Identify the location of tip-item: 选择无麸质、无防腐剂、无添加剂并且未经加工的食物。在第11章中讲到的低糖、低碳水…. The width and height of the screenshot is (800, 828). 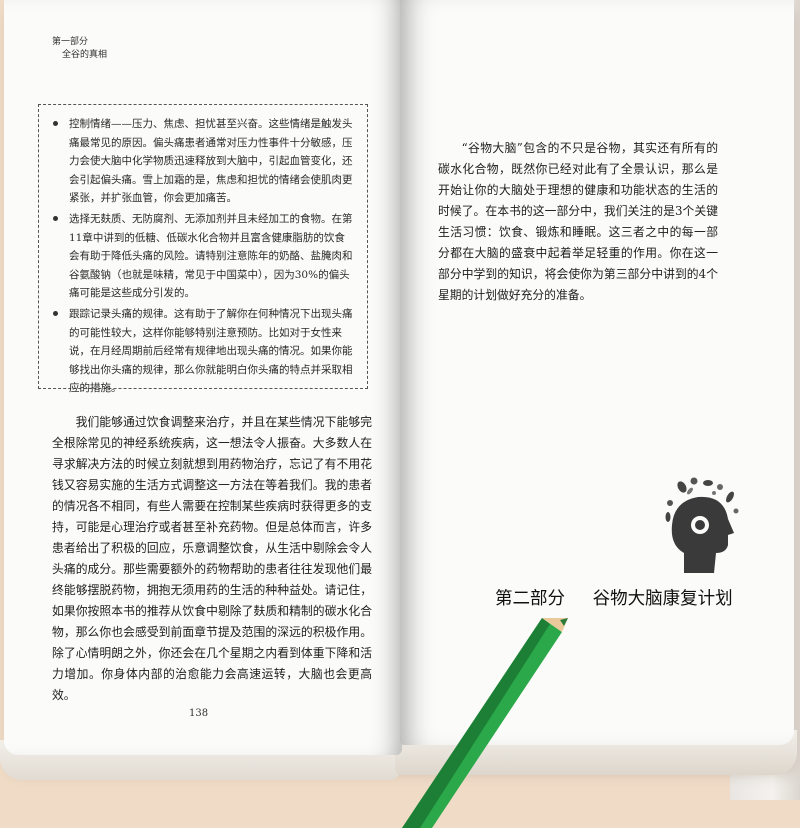
(204, 256).